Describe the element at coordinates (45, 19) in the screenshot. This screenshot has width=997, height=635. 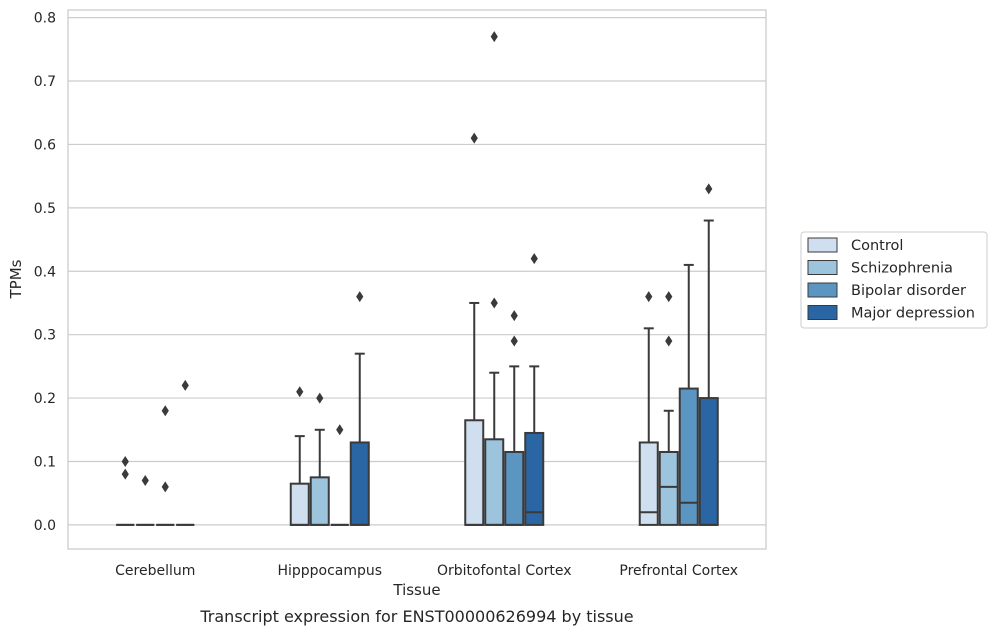
I see `y-tick-label: 0.8` at that location.